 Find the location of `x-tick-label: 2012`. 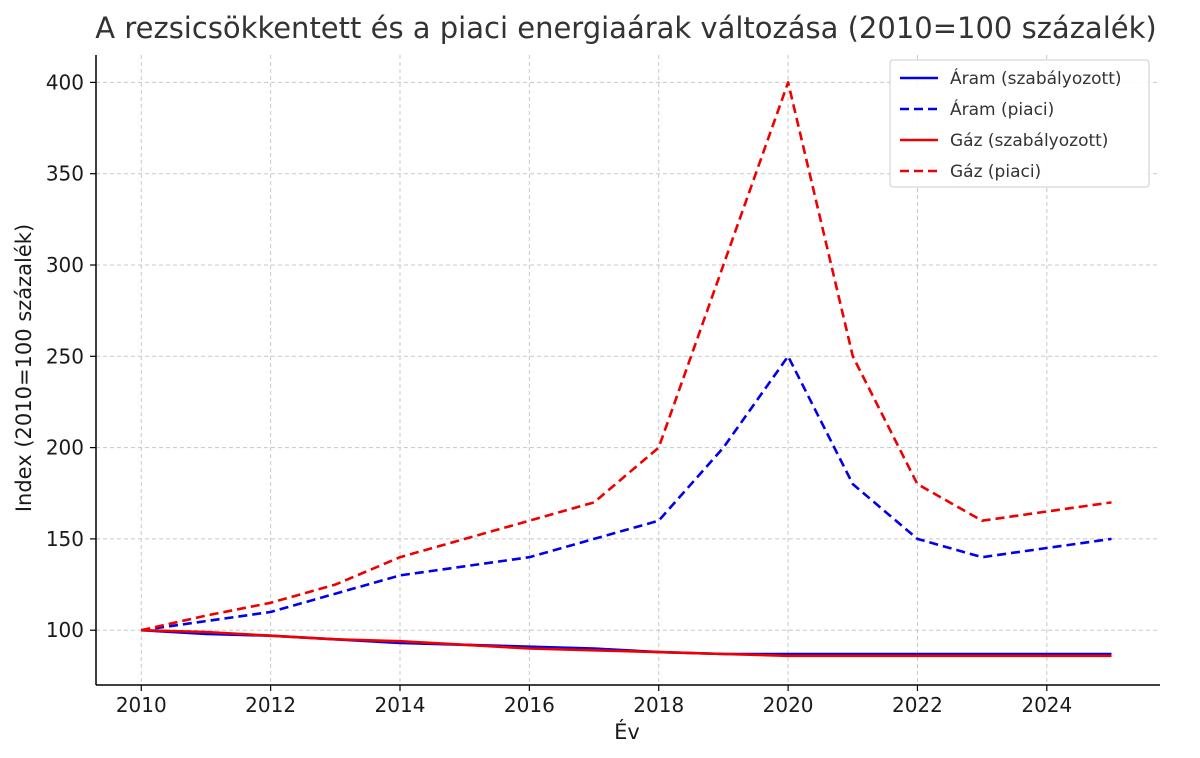

x-tick-label: 2012 is located at coordinates (270, 705).